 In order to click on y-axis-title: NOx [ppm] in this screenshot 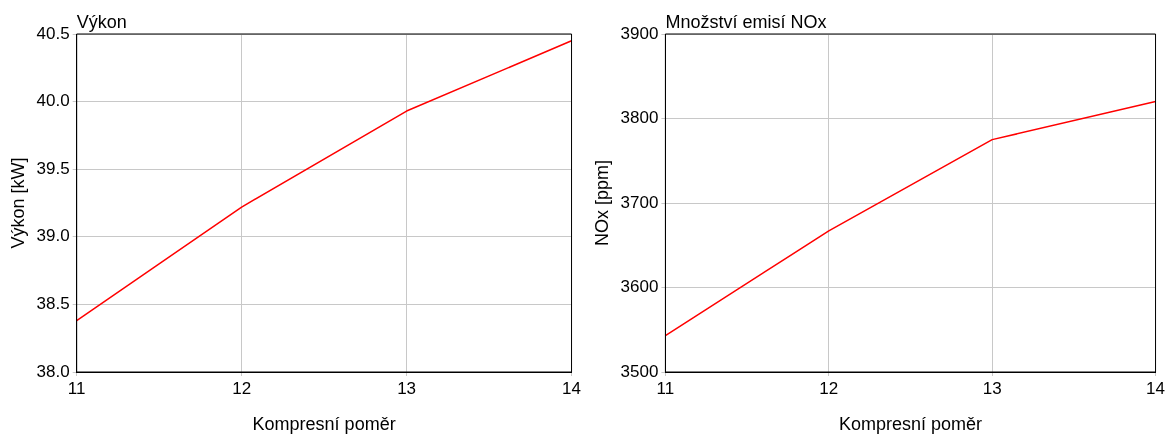, I will do `click(601, 203)`.